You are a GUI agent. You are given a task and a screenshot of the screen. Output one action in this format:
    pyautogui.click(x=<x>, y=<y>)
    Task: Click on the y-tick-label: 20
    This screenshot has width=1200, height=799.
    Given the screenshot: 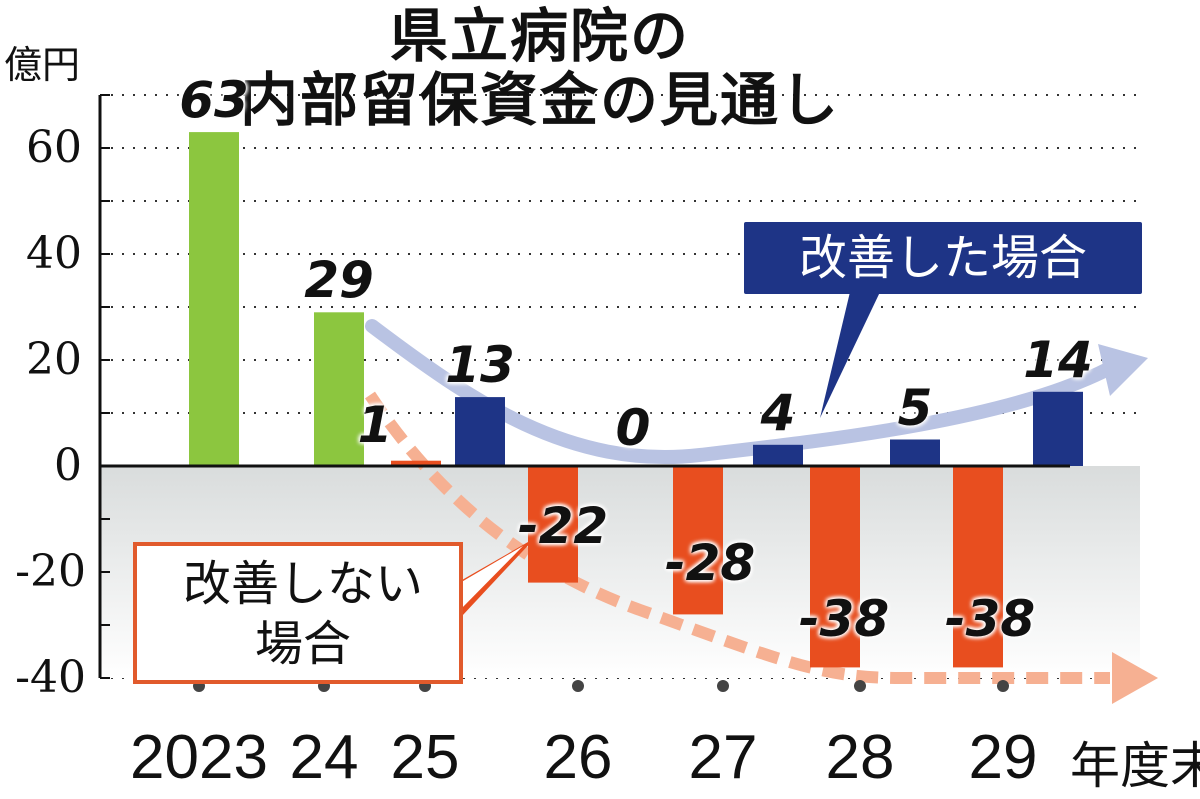 What is the action you would take?
    pyautogui.click(x=54, y=359)
    